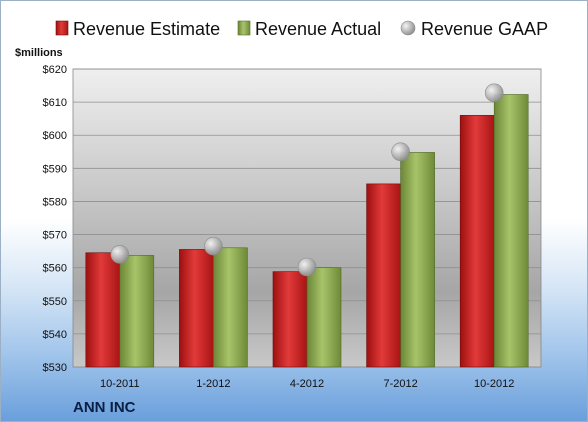 The height and width of the screenshot is (422, 588). Describe the element at coordinates (244, 28) in the screenshot. I see `legend-swatch-actual` at that location.